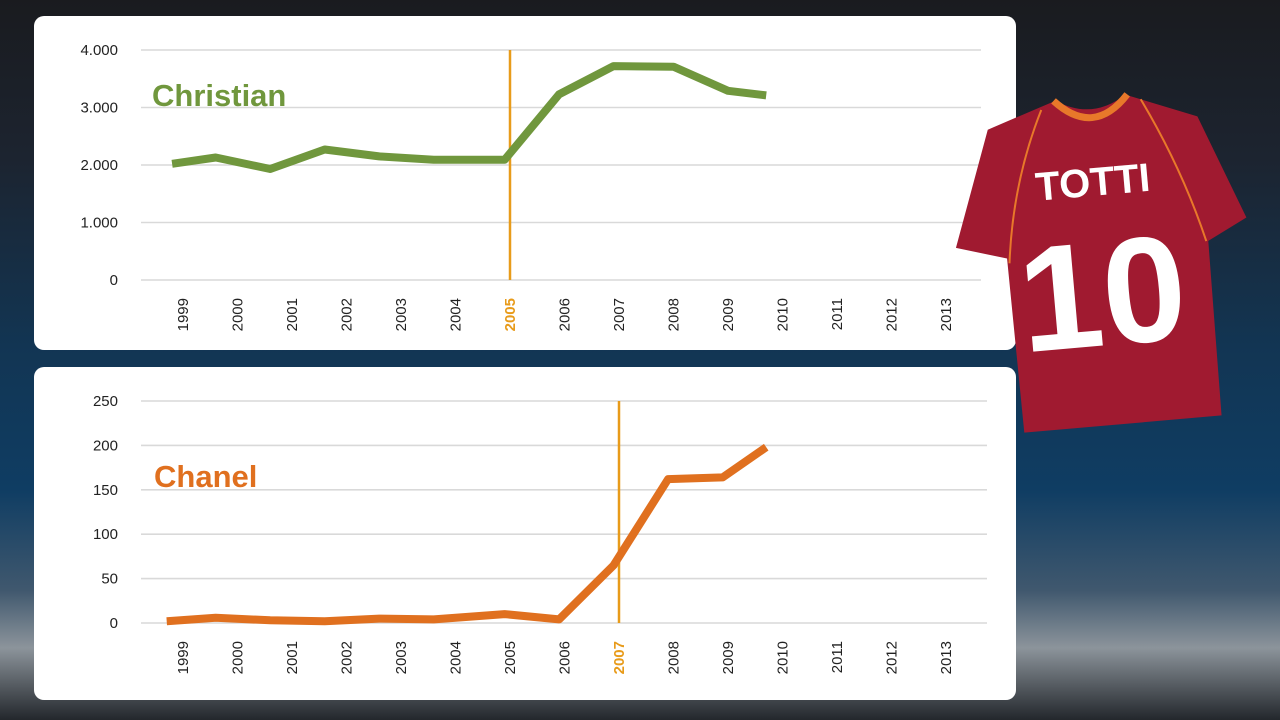  I want to click on jersey-number: 10, so click(1102, 293).